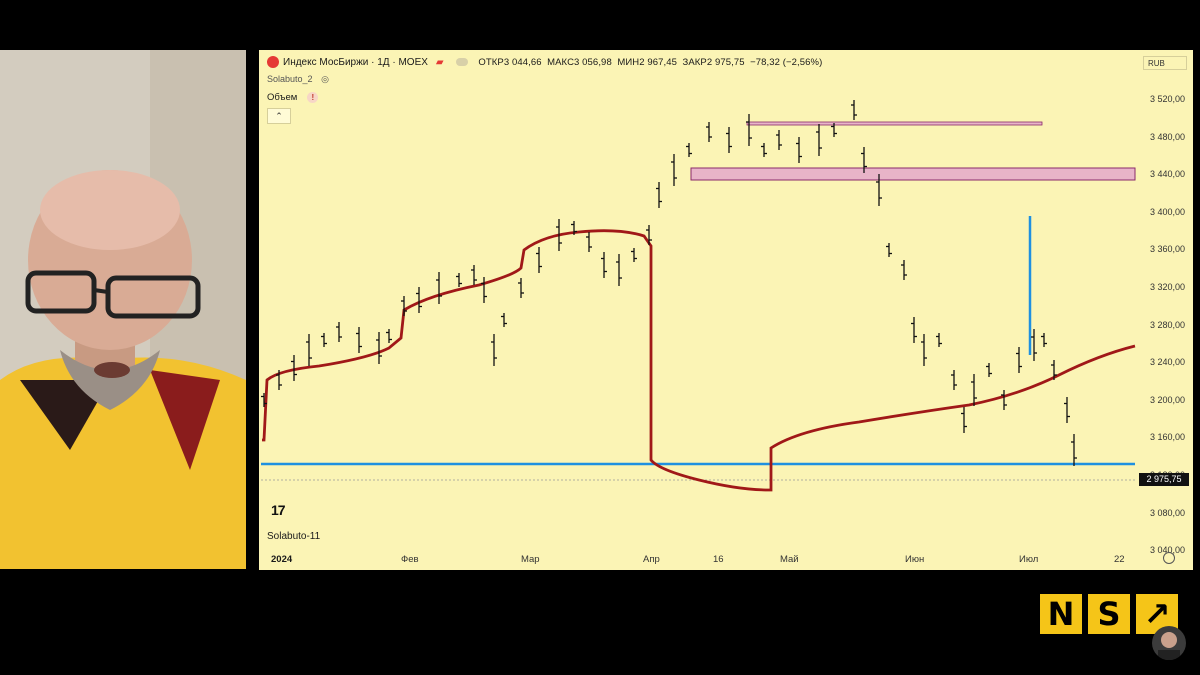 The image size is (1200, 675). What do you see at coordinates (439, 62) in the screenshot?
I see `flag-icon: ▰` at bounding box center [439, 62].